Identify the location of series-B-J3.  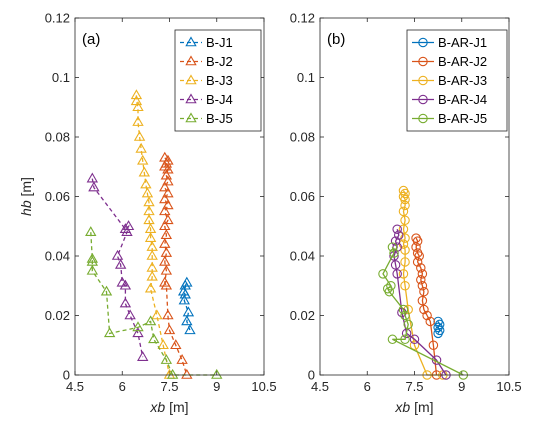
(153, 234).